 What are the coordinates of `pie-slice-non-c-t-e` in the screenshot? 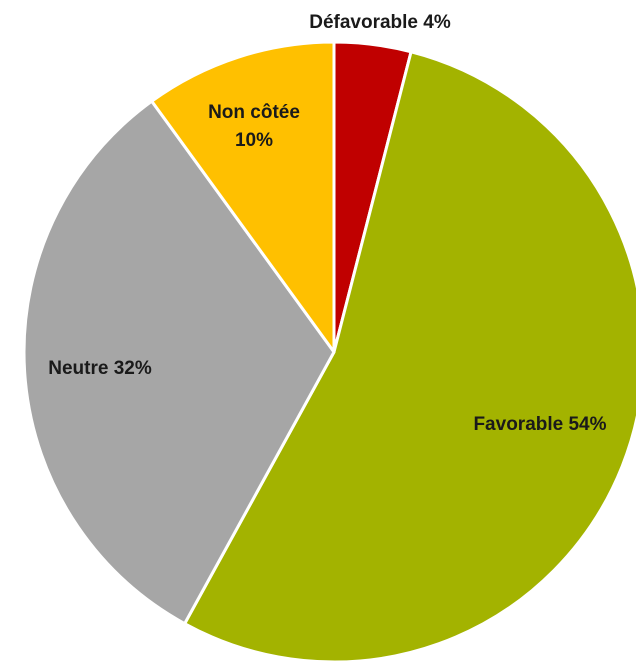 It's located at (243, 197).